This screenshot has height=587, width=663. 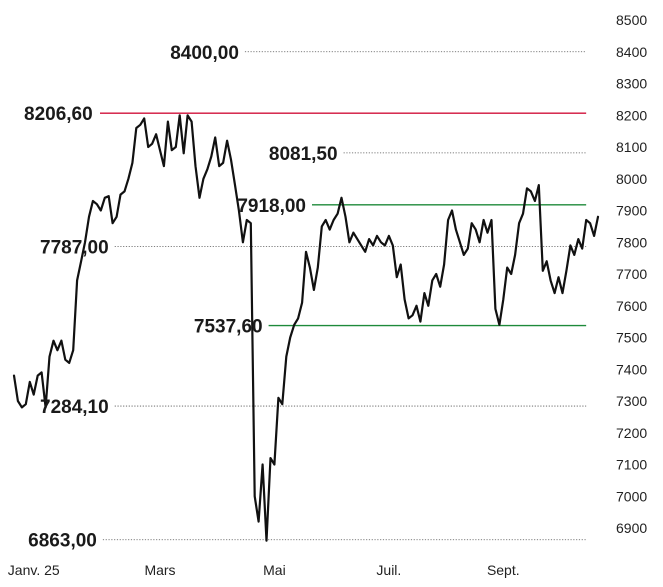 What do you see at coordinates (303, 154) in the screenshot?
I see `annotation-label: 8081,50` at bounding box center [303, 154].